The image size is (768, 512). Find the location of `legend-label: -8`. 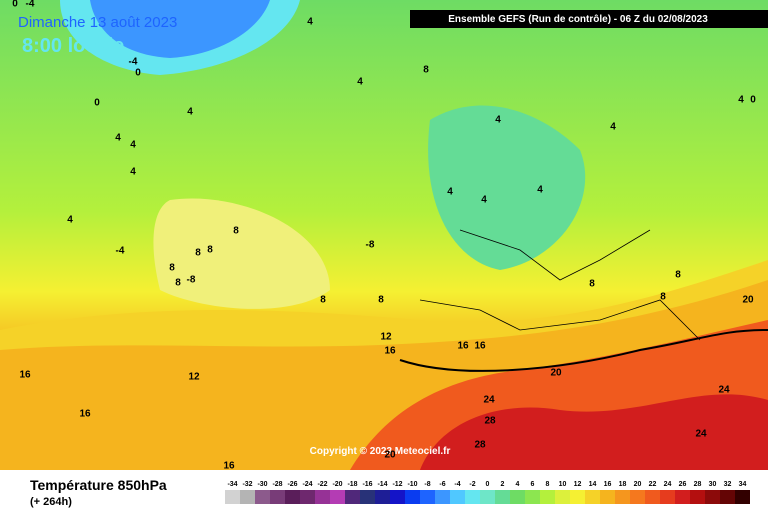

legend-label: -8 is located at coordinates (427, 484).